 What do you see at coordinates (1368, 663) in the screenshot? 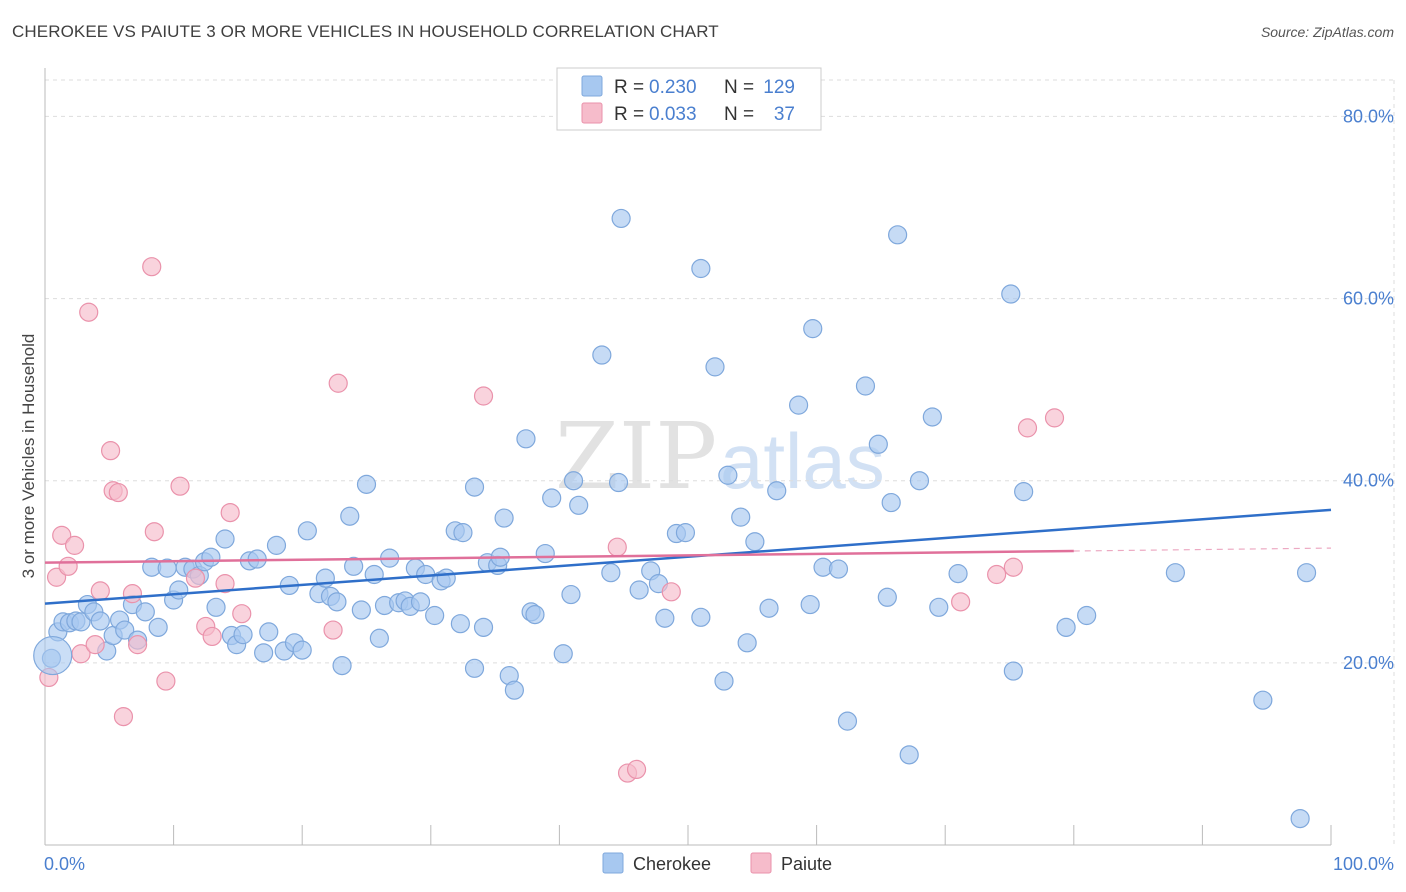
I see `y-tick-label-20: 20.0%` at bounding box center [1368, 663].